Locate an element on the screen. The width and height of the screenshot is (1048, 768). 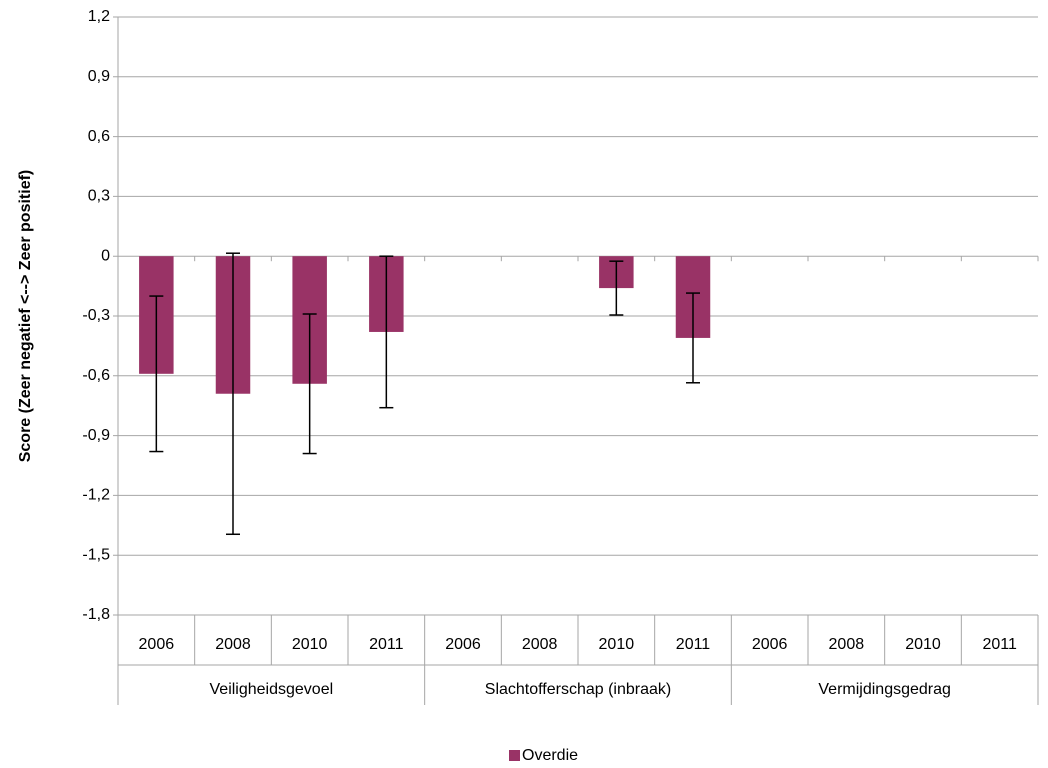
y-tick-label: -1,5 is located at coordinates (96, 554).